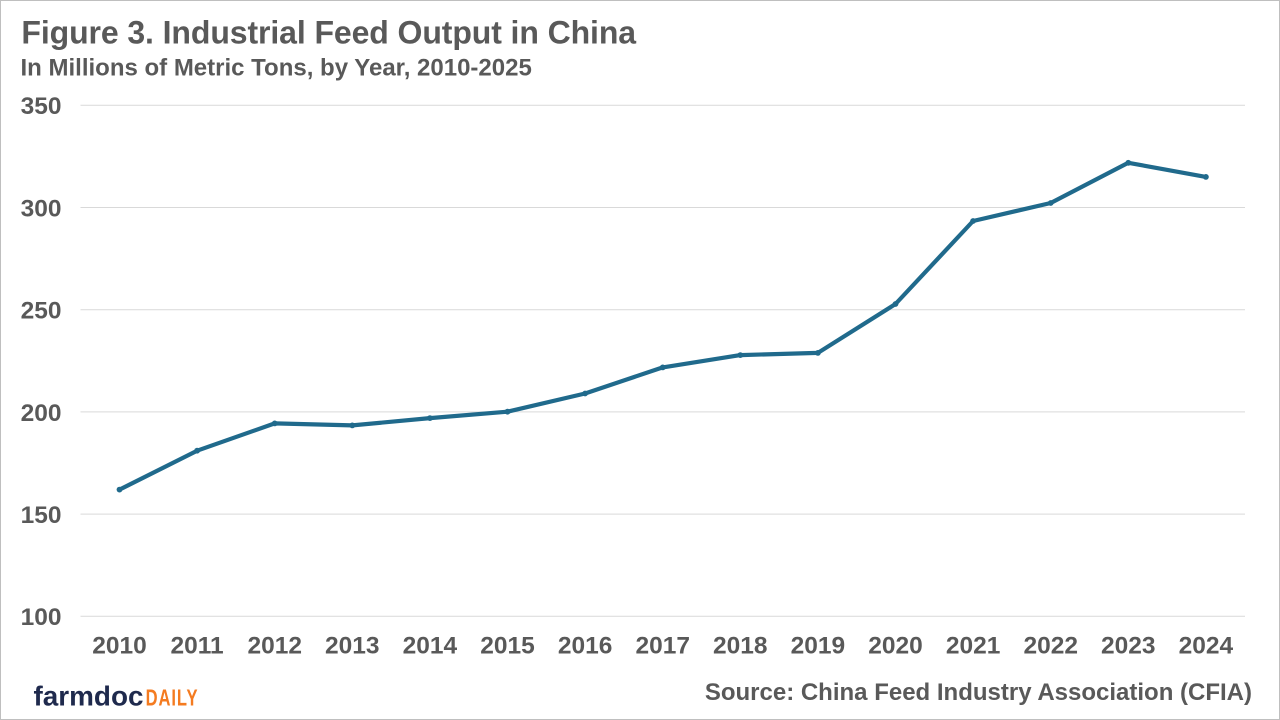 The height and width of the screenshot is (720, 1280). I want to click on svg-text: 2016, so click(585, 645).